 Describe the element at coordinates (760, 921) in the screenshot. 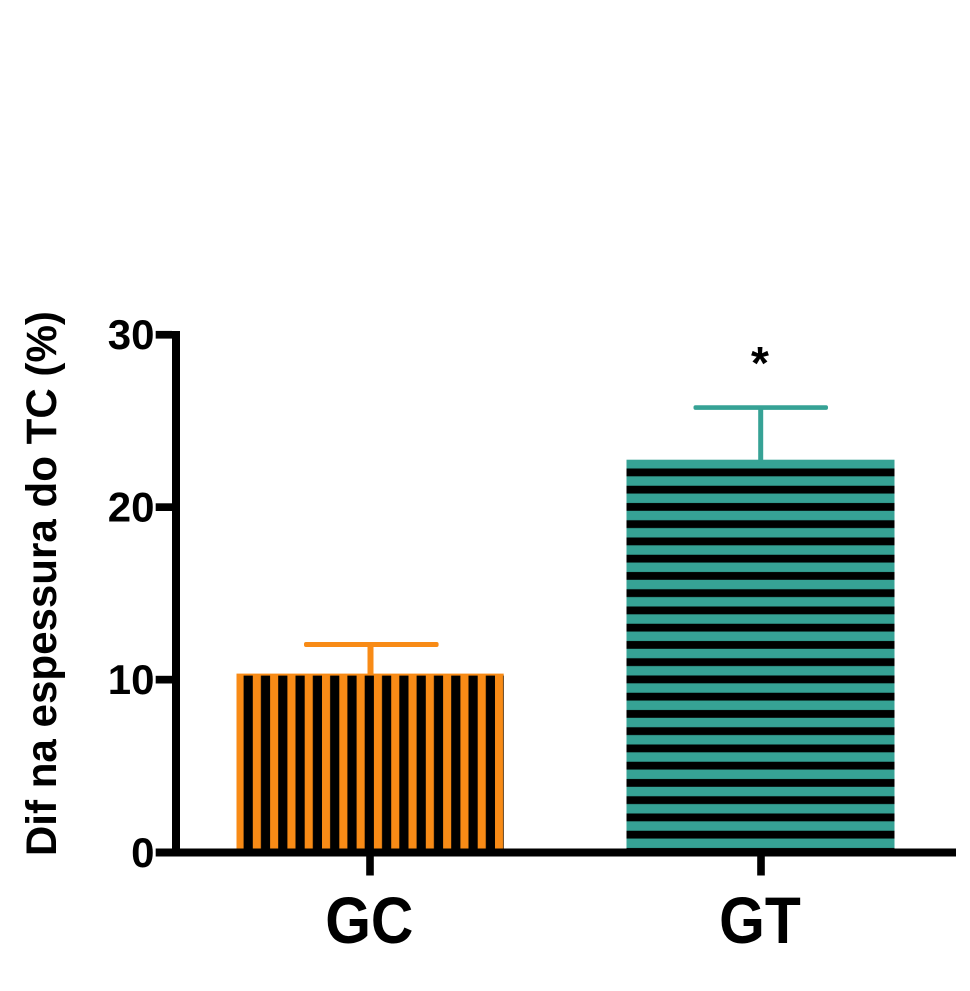

I see `svg-text: GT` at that location.